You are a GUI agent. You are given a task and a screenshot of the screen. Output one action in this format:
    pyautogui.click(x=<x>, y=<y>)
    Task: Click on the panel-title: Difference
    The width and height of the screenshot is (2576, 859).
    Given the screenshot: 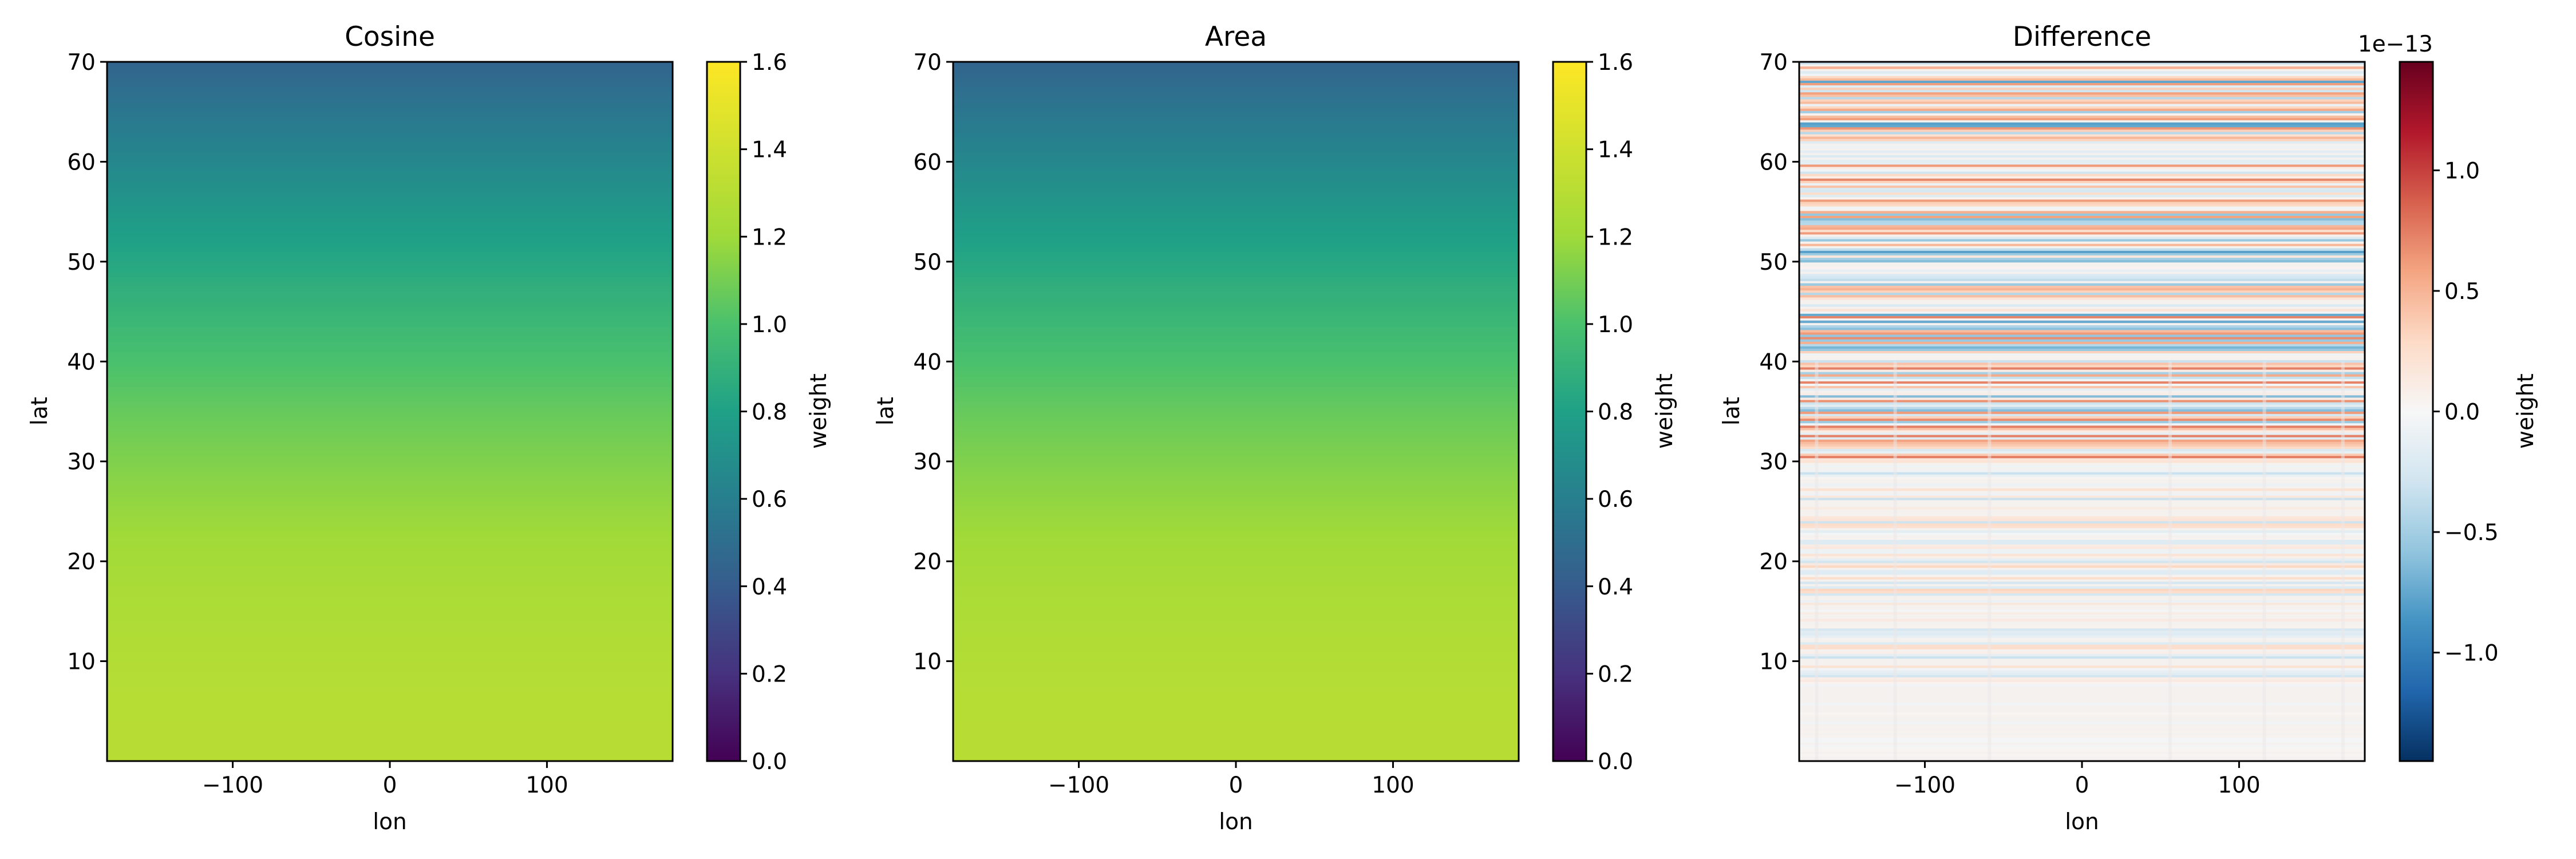 What is the action you would take?
    pyautogui.click(x=2082, y=37)
    